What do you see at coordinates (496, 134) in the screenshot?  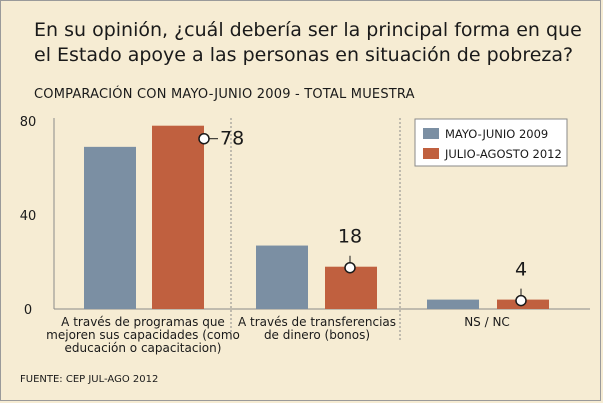 I see `legend-label: MAYO-JUNIO 2009` at bounding box center [496, 134].